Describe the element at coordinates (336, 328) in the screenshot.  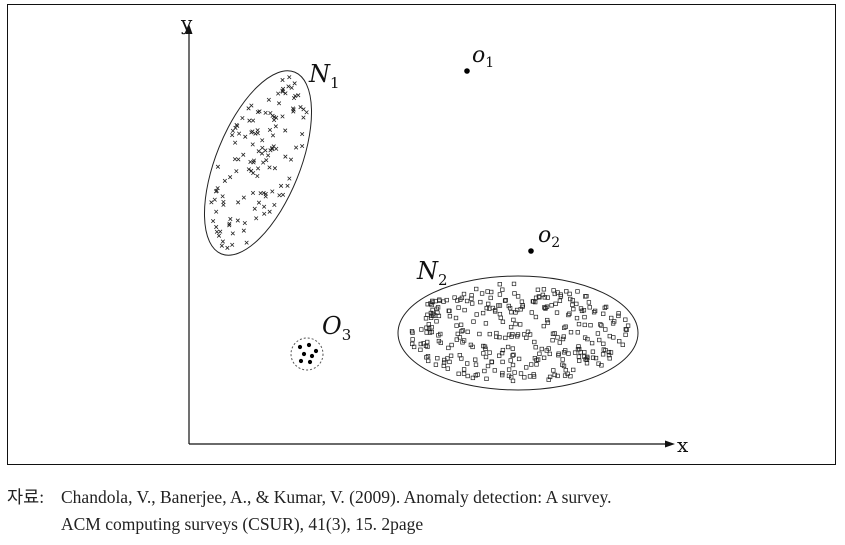
I see `o3-label: O3` at that location.